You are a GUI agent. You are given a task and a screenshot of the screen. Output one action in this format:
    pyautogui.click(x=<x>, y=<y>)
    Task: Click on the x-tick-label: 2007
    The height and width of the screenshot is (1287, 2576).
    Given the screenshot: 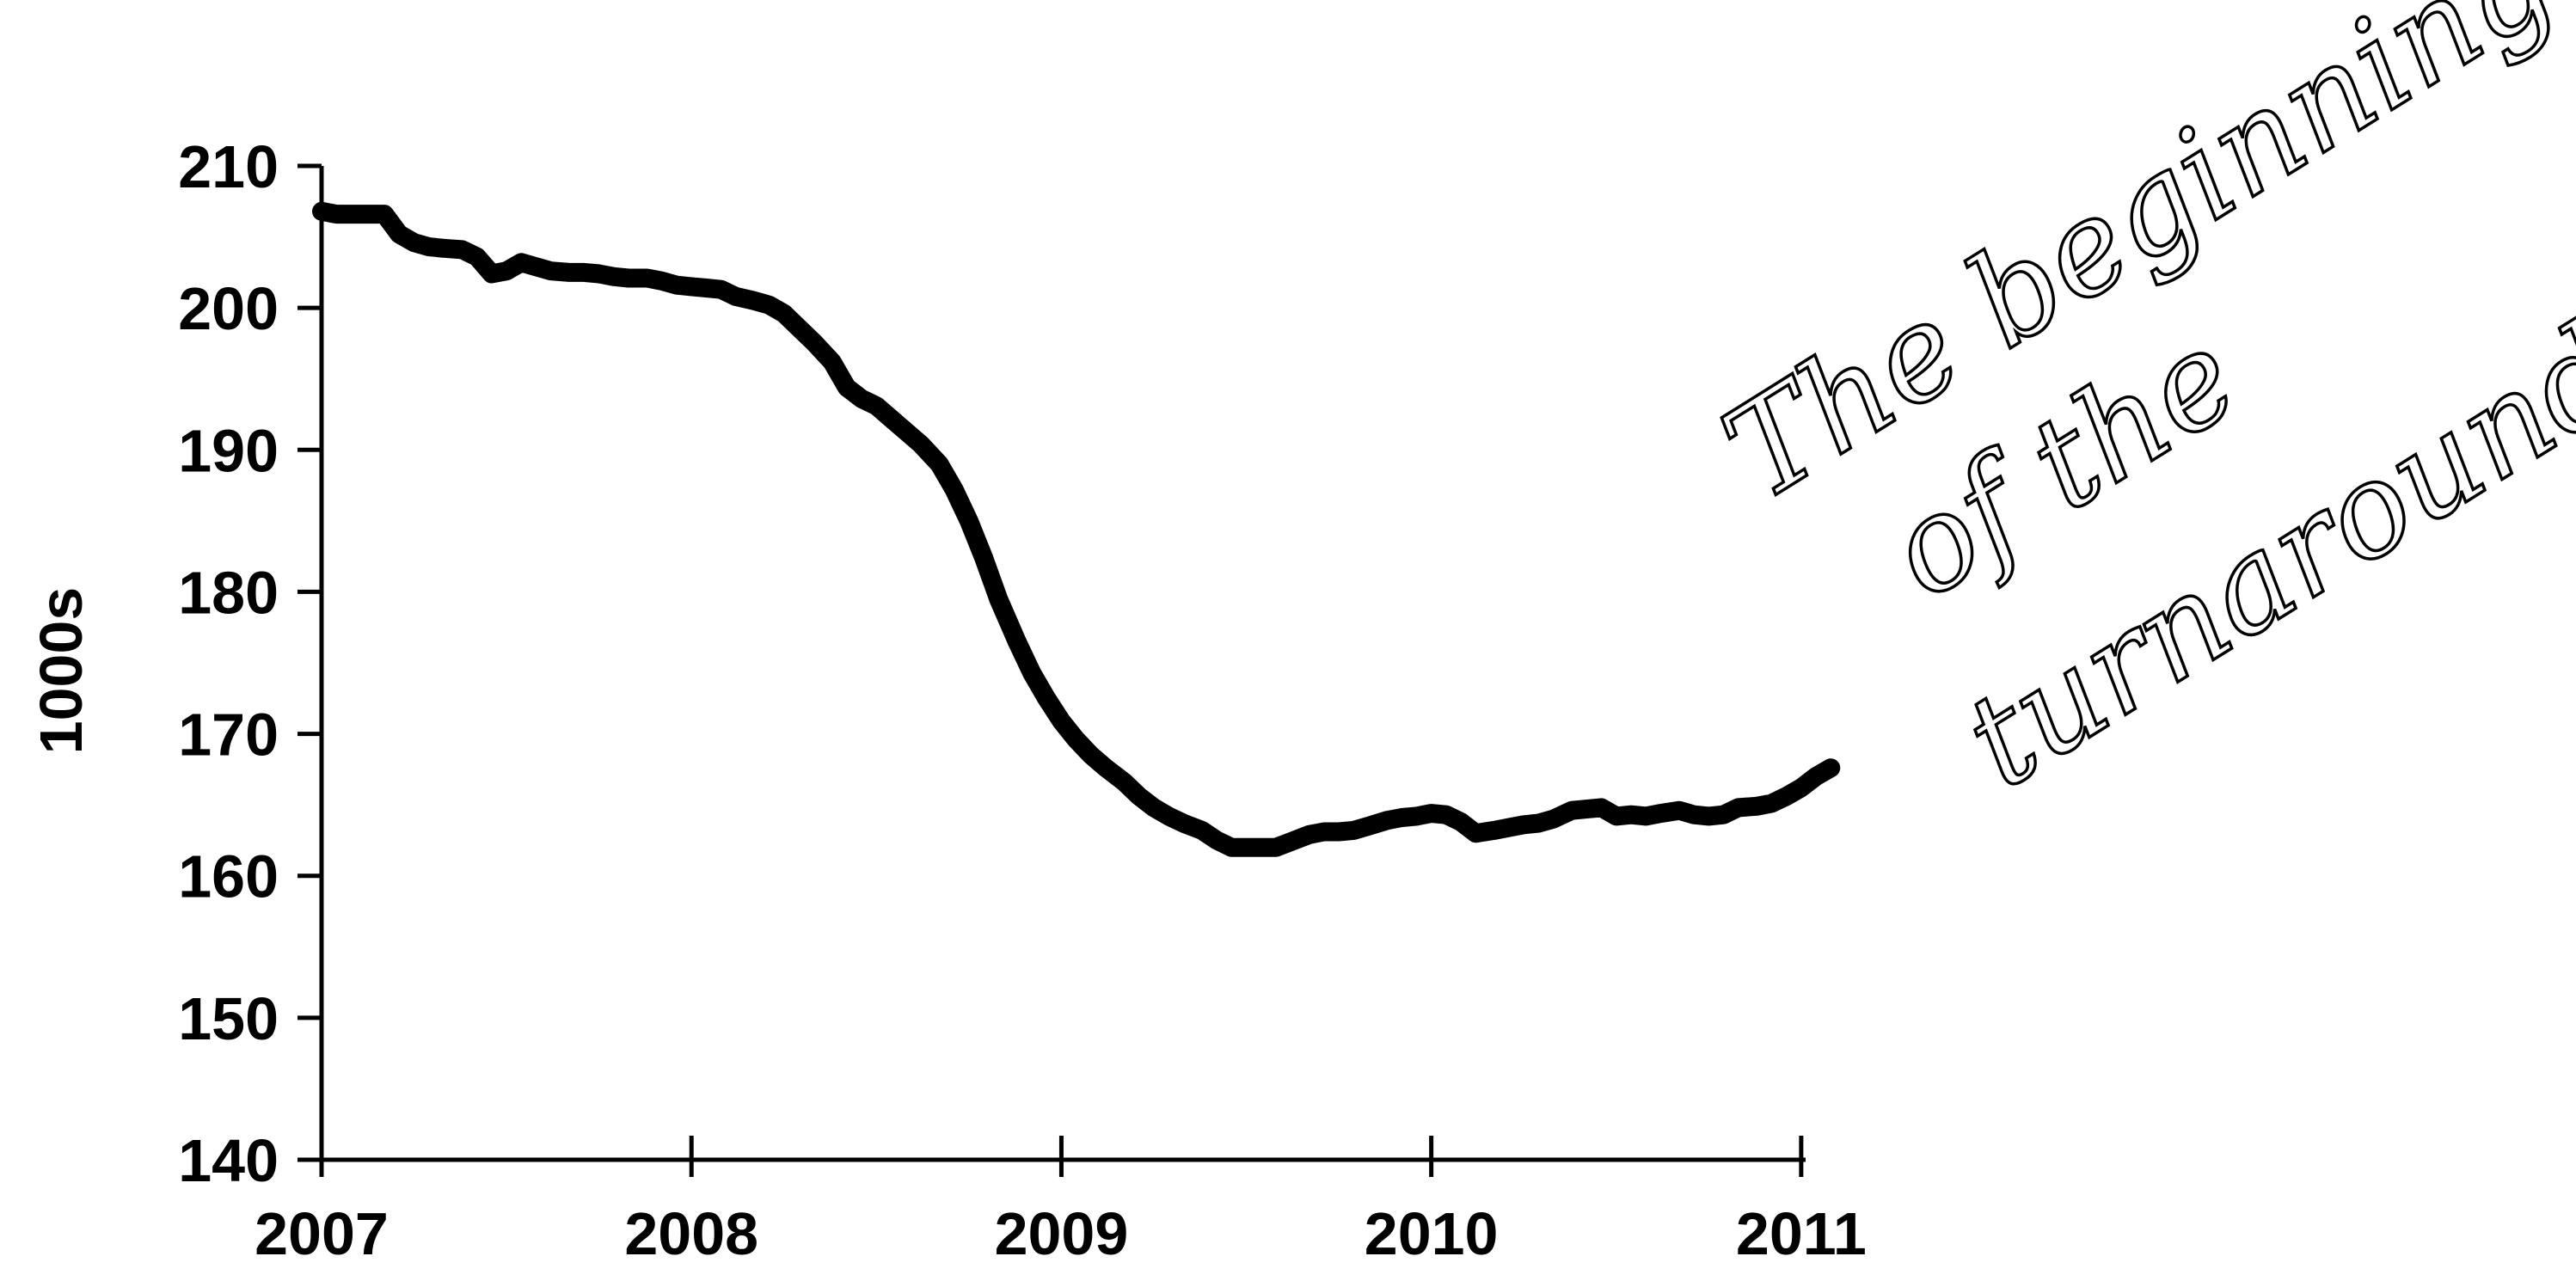 What is the action you would take?
    pyautogui.click(x=322, y=1233)
    